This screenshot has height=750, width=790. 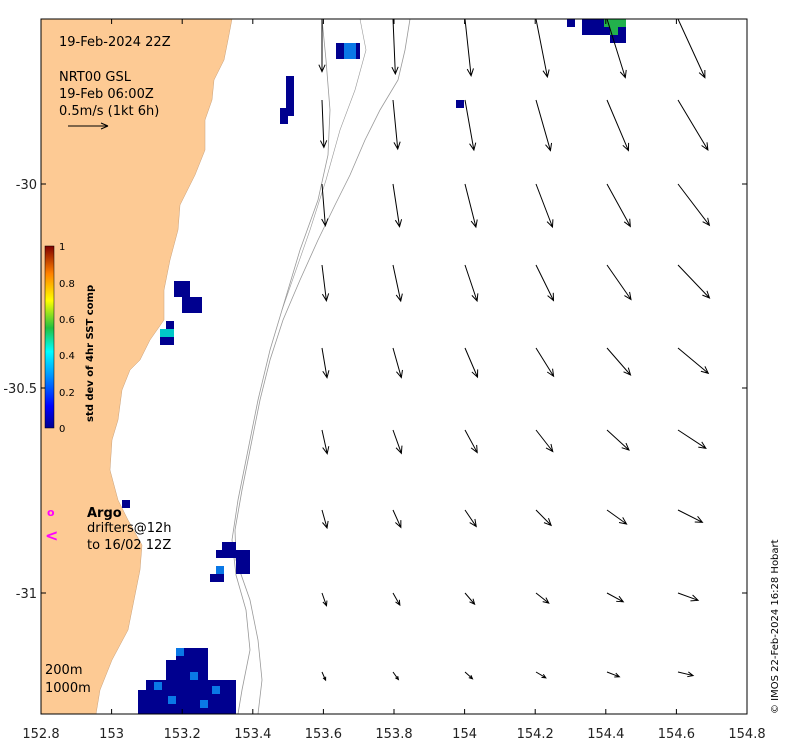 What do you see at coordinates (67, 393) in the screenshot?
I see `colorbar-tick-label: 0.2` at bounding box center [67, 393].